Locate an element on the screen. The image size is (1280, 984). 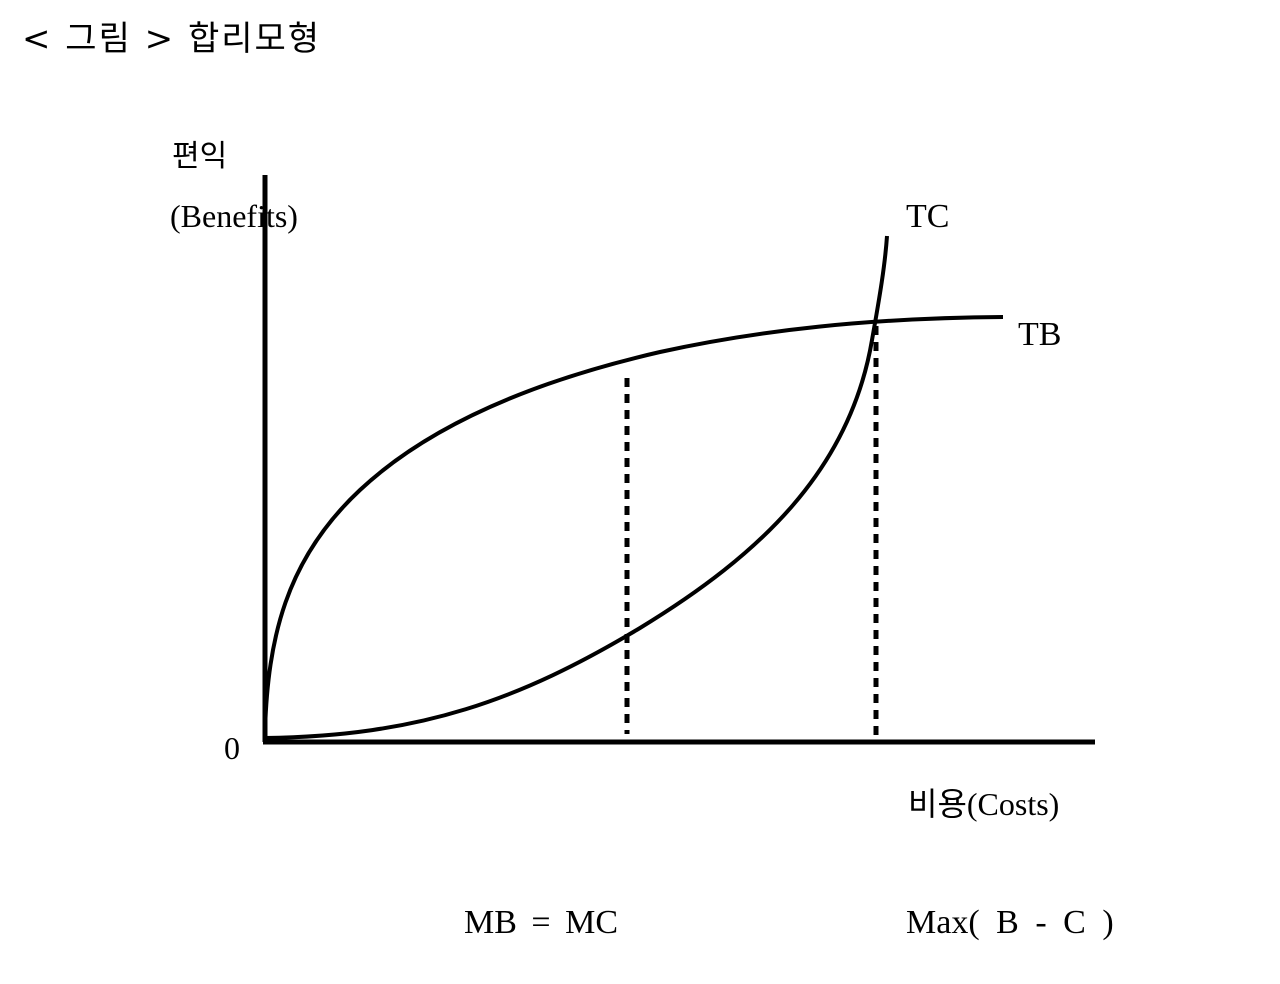
y-axis-label-english: (Benefits) is located at coordinates (234, 216).